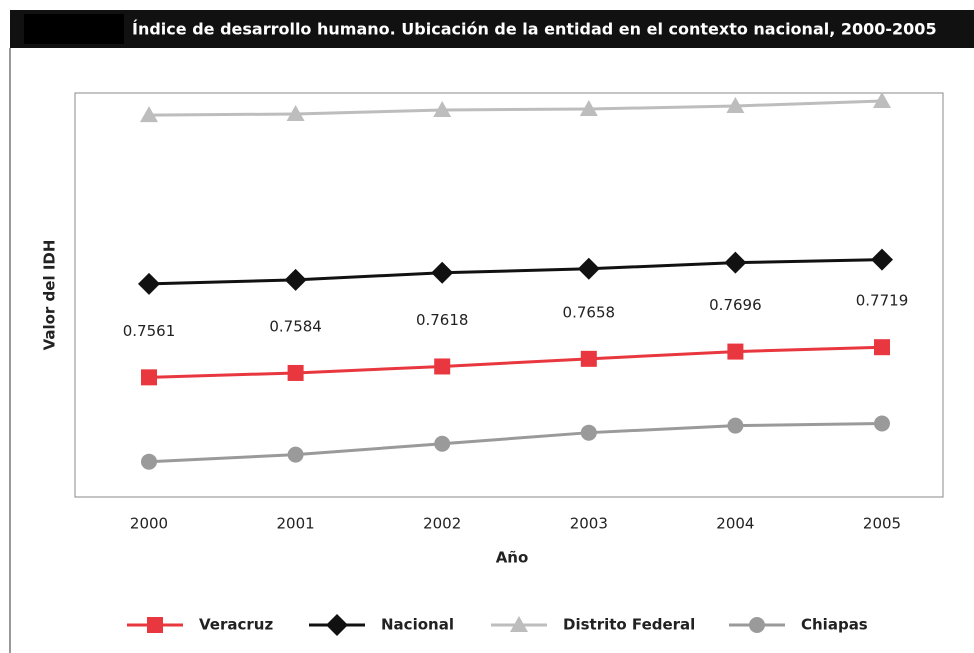  What do you see at coordinates (442, 320) in the screenshot?
I see `data-label: 0.7618` at bounding box center [442, 320].